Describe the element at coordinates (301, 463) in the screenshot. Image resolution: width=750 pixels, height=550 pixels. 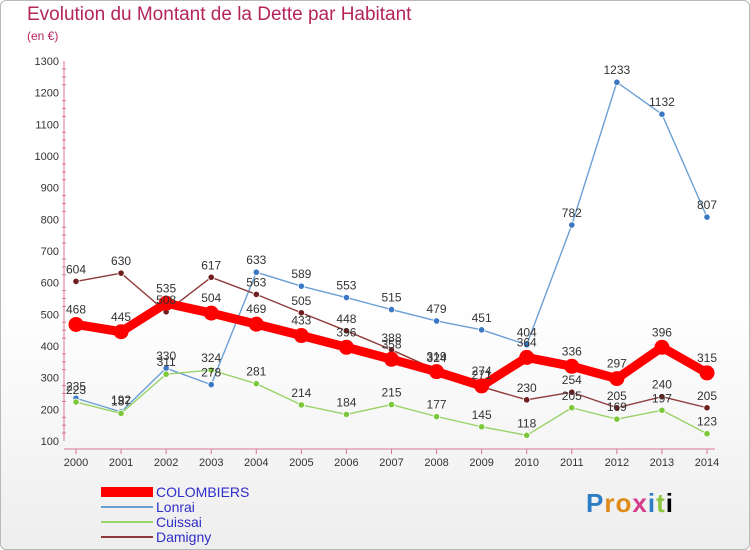
I see `x-tick-label: 2005` at that location.